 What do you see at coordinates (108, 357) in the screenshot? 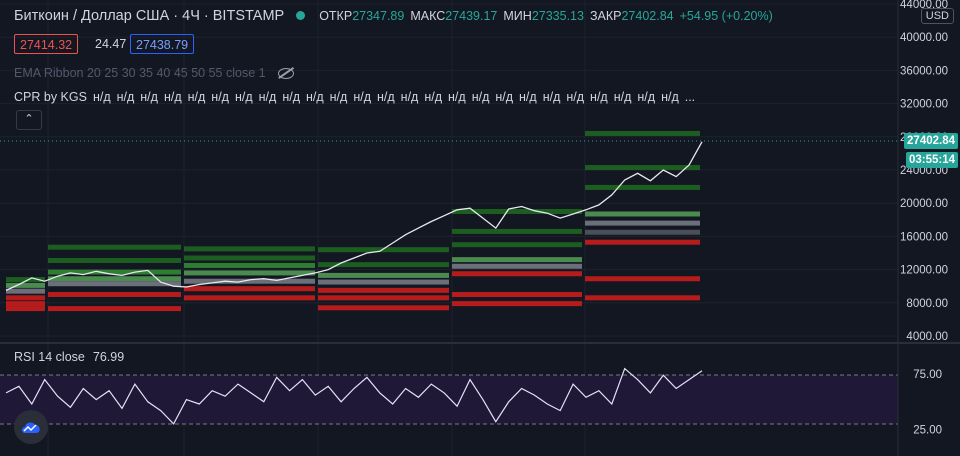
I see `rsi-value: 76.99` at bounding box center [108, 357].